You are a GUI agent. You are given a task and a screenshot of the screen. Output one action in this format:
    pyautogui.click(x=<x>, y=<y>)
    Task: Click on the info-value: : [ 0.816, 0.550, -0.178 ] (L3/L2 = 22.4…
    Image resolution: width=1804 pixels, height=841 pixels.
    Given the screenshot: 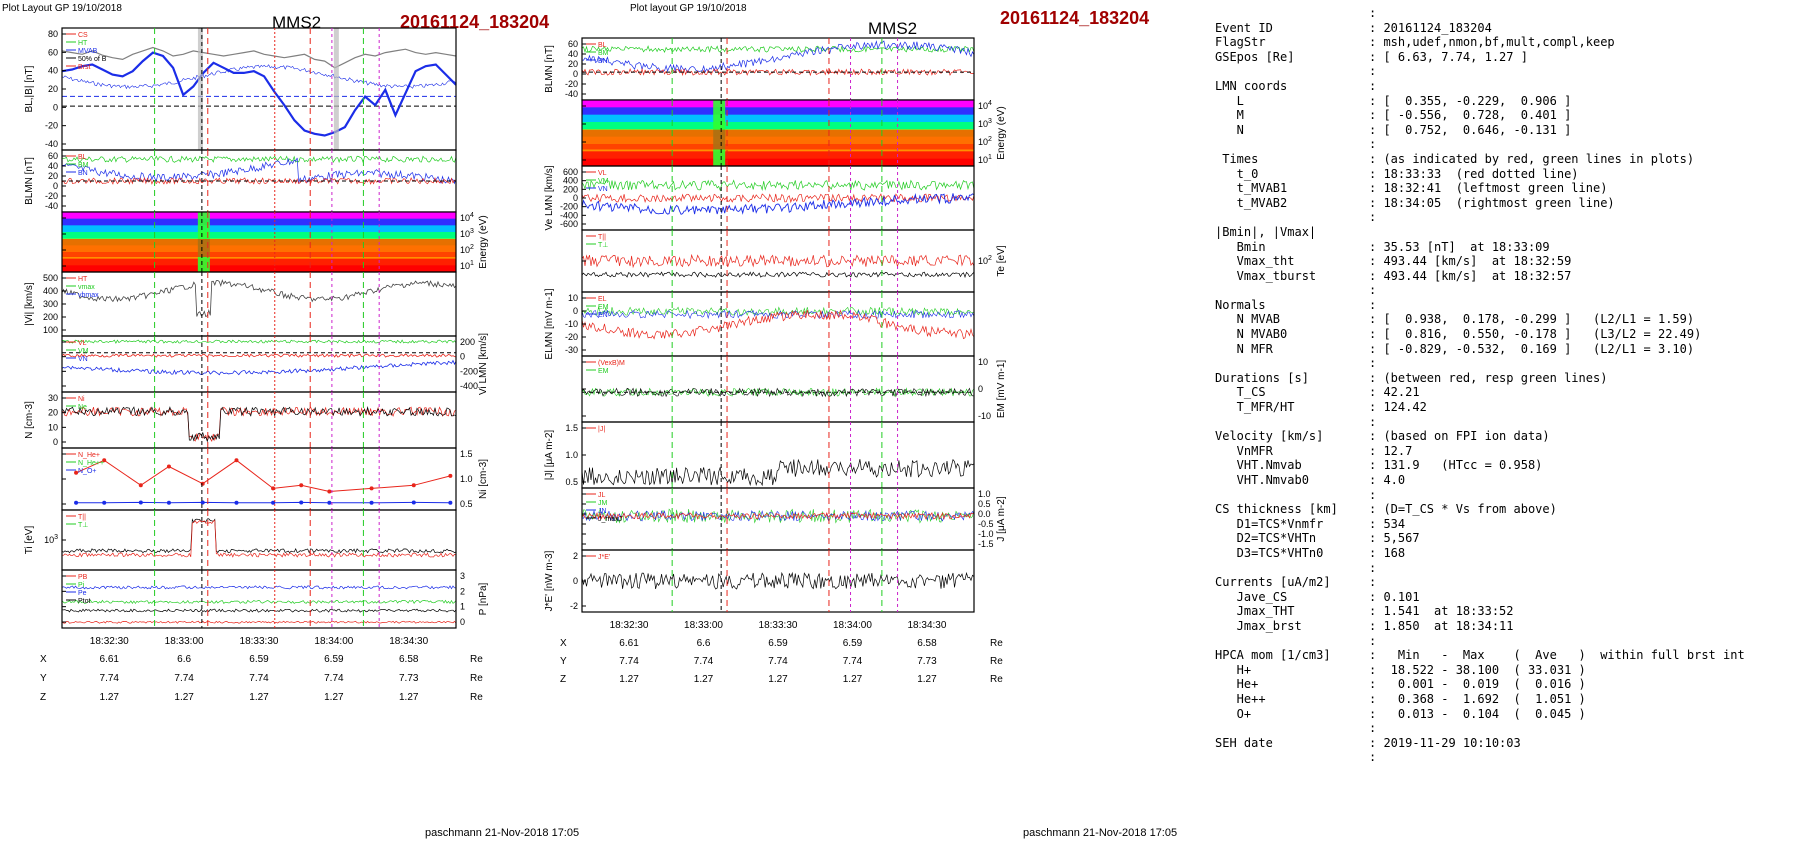 What is the action you would take?
    pyautogui.click(x=1535, y=334)
    